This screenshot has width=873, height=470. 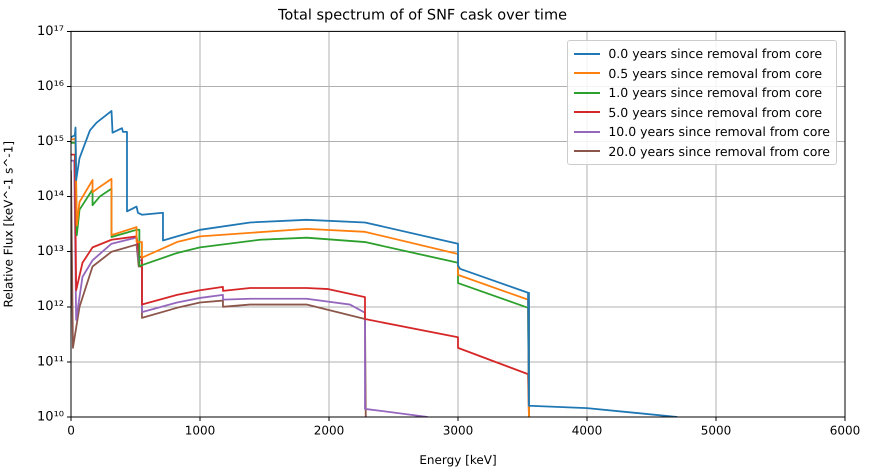 I want to click on x-tick-label: 5000, so click(x=716, y=430).